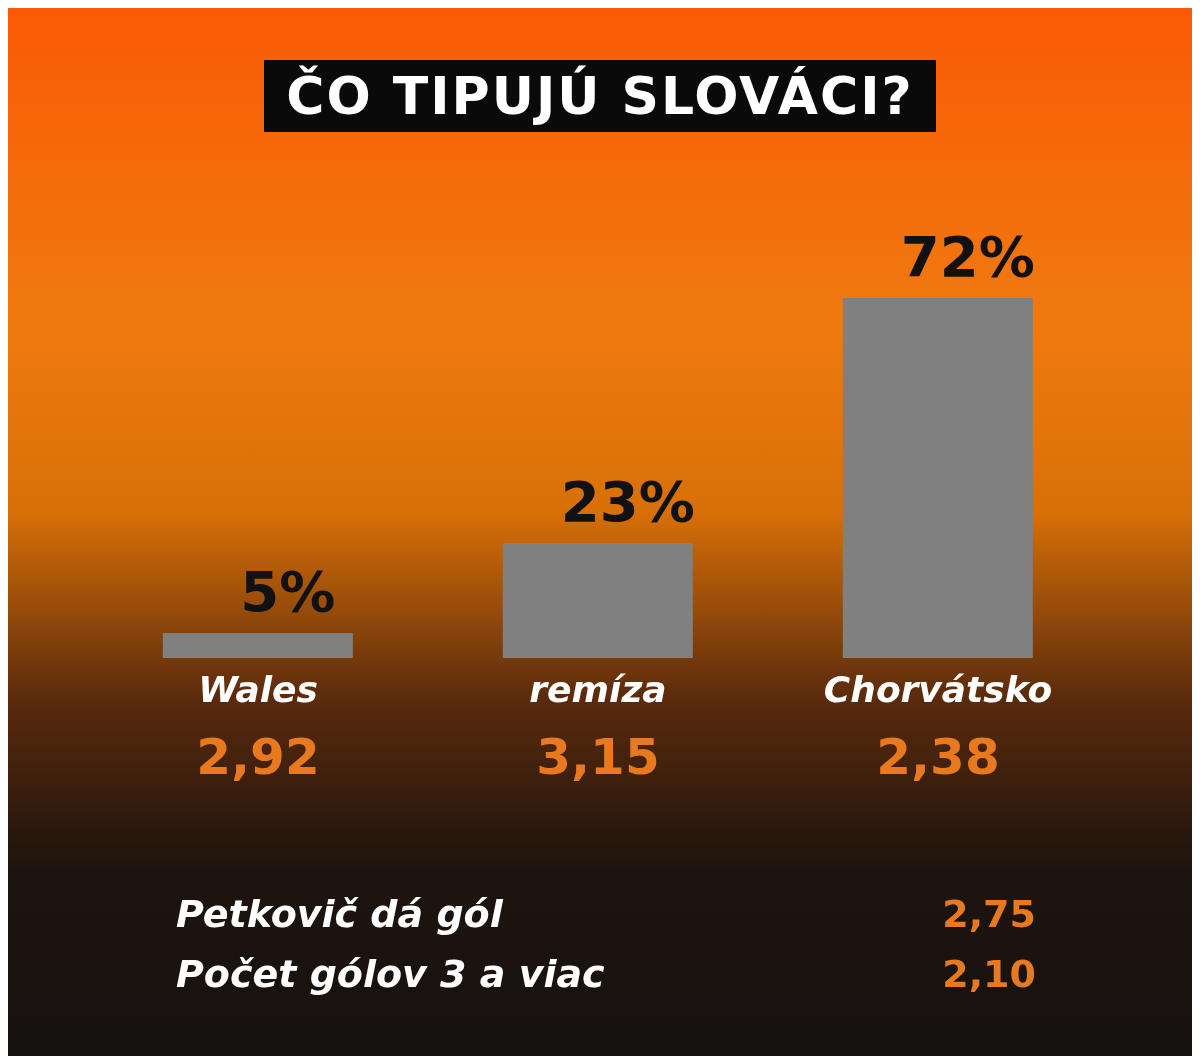 The image size is (1200, 1064). I want to click on x-tick-label: Wales, so click(258, 689).